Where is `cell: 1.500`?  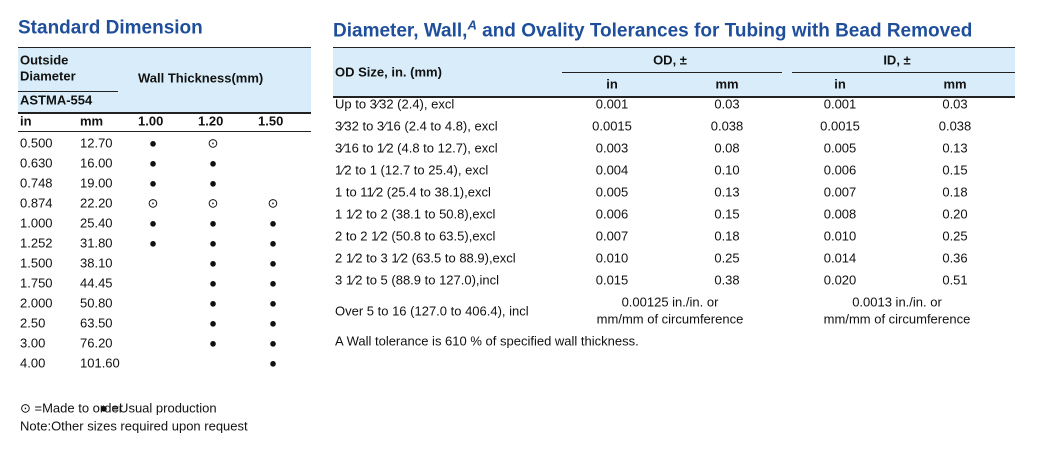
cell: 1.500 is located at coordinates (36, 263).